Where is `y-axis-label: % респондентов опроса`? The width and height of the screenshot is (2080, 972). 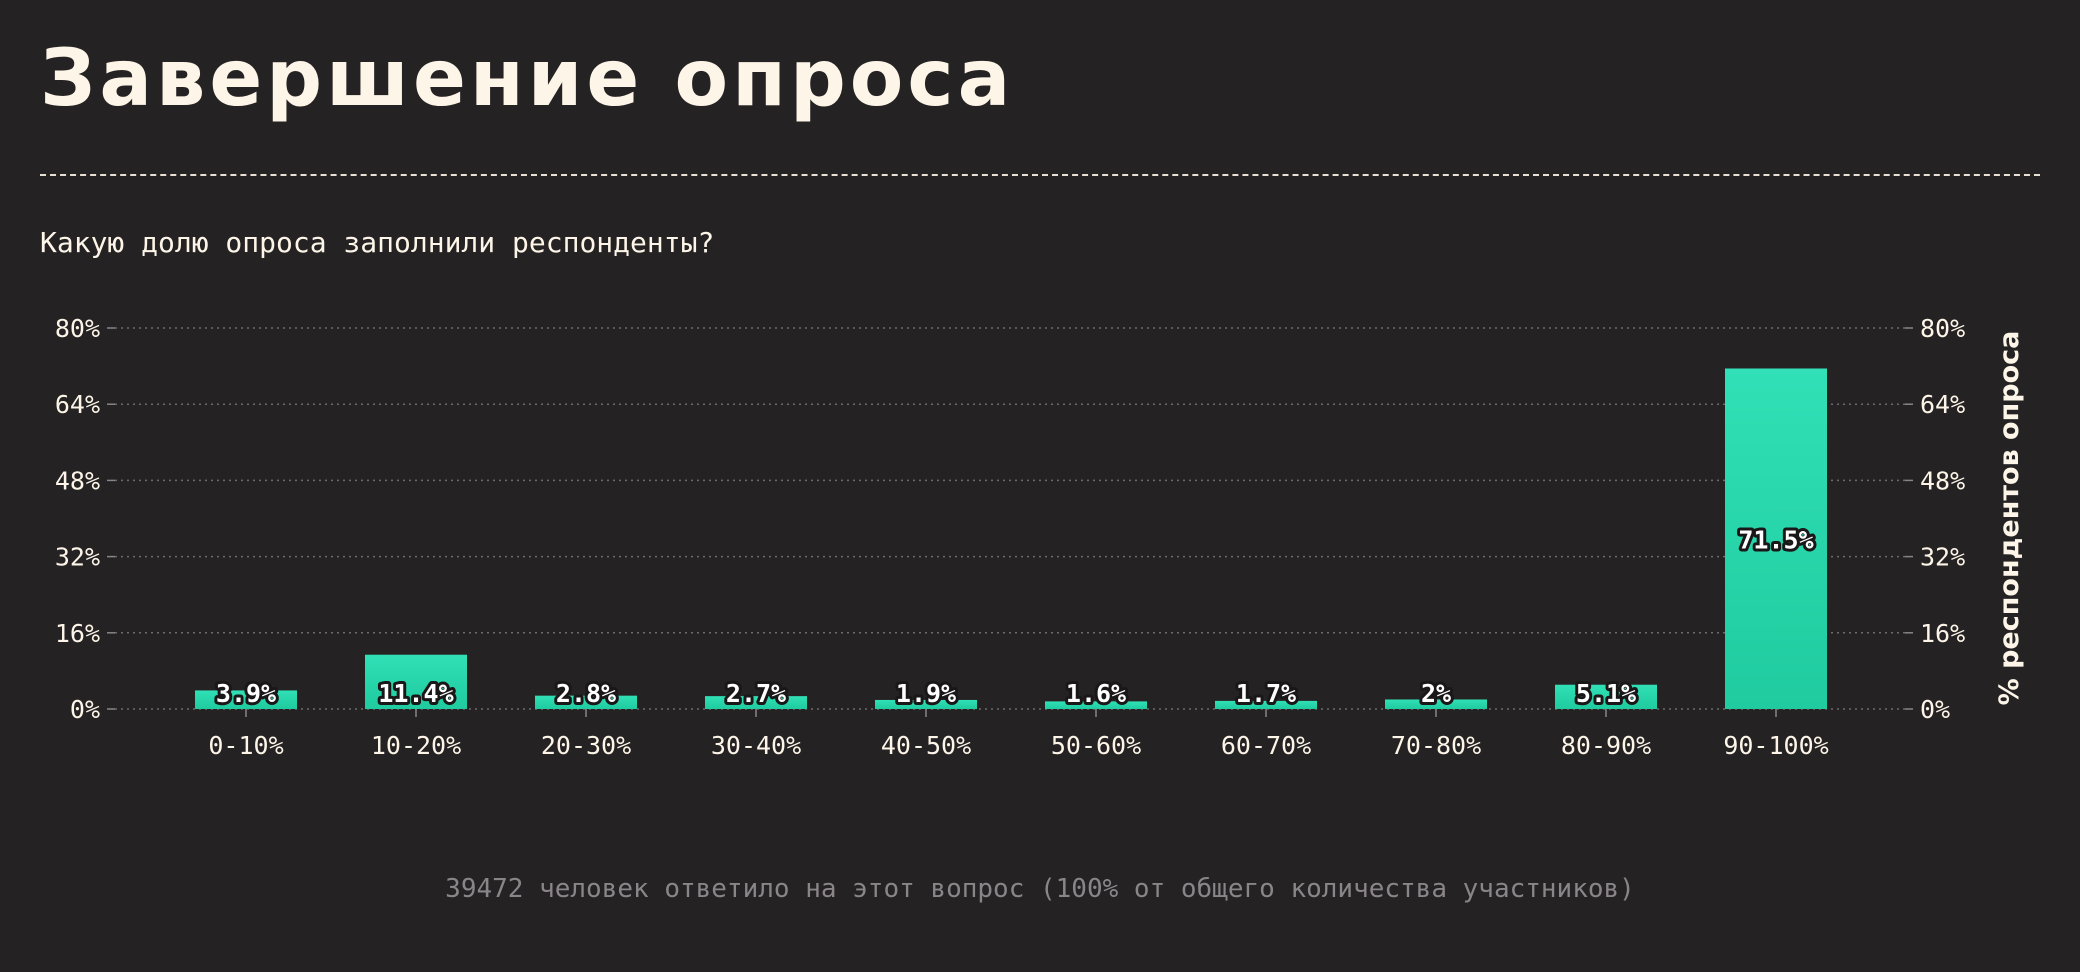 y-axis-label: % респондентов опроса is located at coordinates (2009, 518).